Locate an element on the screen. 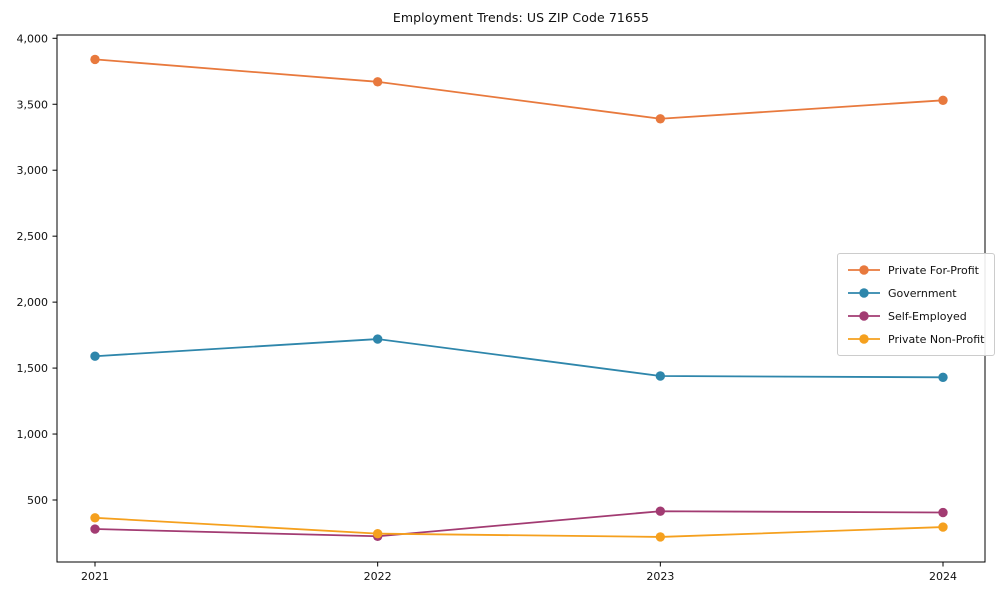 This screenshot has height=600, width=1000. legend-item: Self-Employed is located at coordinates (915, 316).